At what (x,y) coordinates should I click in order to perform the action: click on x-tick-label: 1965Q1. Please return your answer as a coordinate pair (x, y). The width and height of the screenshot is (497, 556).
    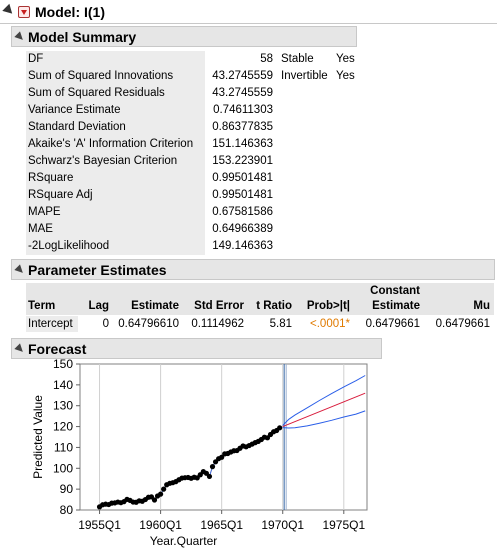
    Looking at the image, I should click on (221, 525).